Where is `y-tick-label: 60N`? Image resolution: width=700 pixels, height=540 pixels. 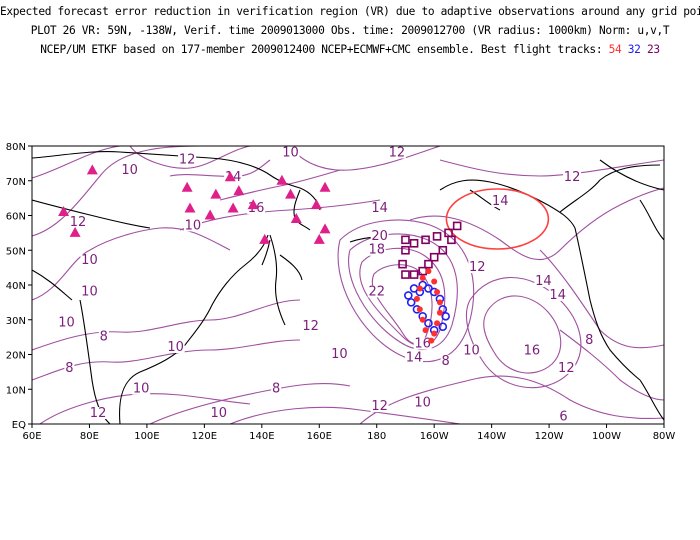
y-tick-label: 60N is located at coordinates (16, 217).